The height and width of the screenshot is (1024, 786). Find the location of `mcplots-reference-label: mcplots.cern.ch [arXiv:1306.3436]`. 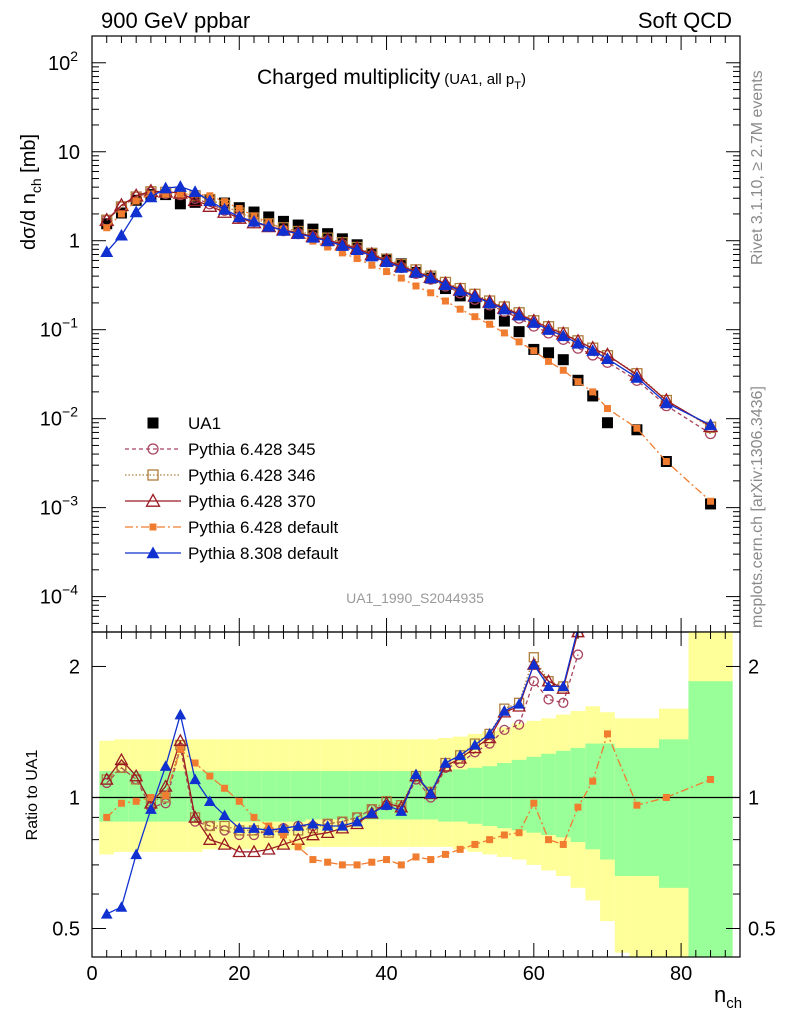

mcplots-reference-label: mcplots.cern.ch [arXiv:1306.3436] is located at coordinates (757, 507).